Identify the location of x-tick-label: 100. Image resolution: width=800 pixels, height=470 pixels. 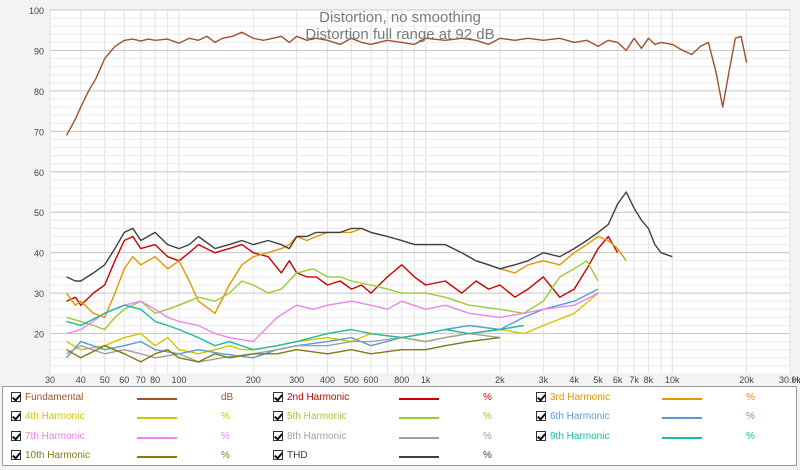
(178, 379).